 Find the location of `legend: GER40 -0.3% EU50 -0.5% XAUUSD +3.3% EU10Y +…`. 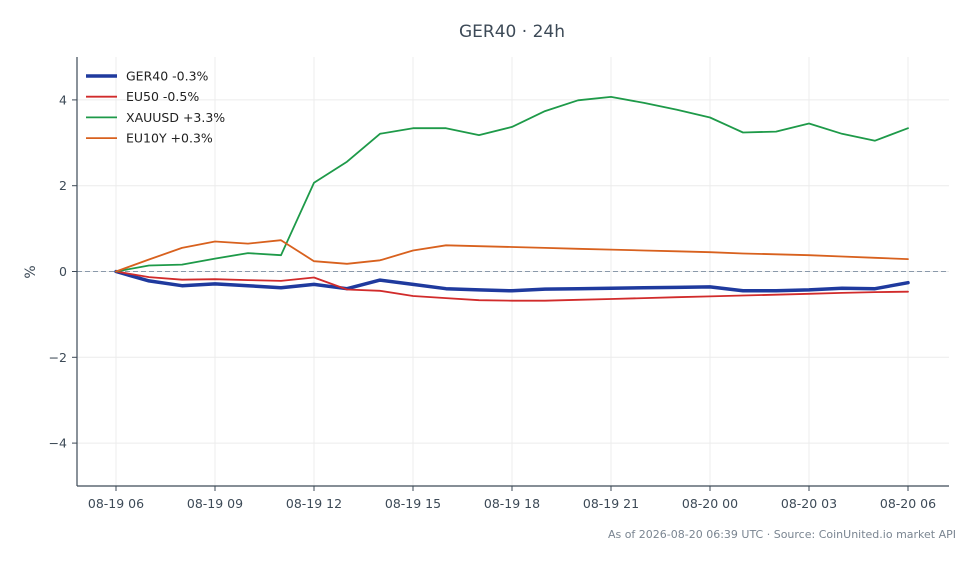

legend: GER40 -0.3% EU50 -0.5% XAUUSD +3.3% EU10Y +… is located at coordinates (155, 107).